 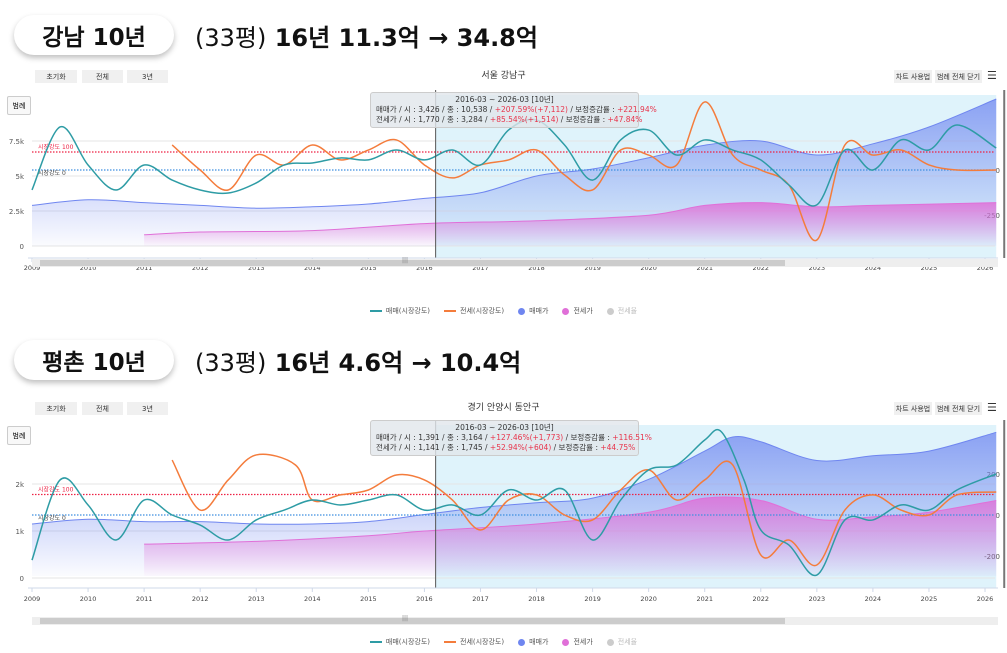 I want to click on area-title-pill: 강남 10년, so click(x=94, y=35).